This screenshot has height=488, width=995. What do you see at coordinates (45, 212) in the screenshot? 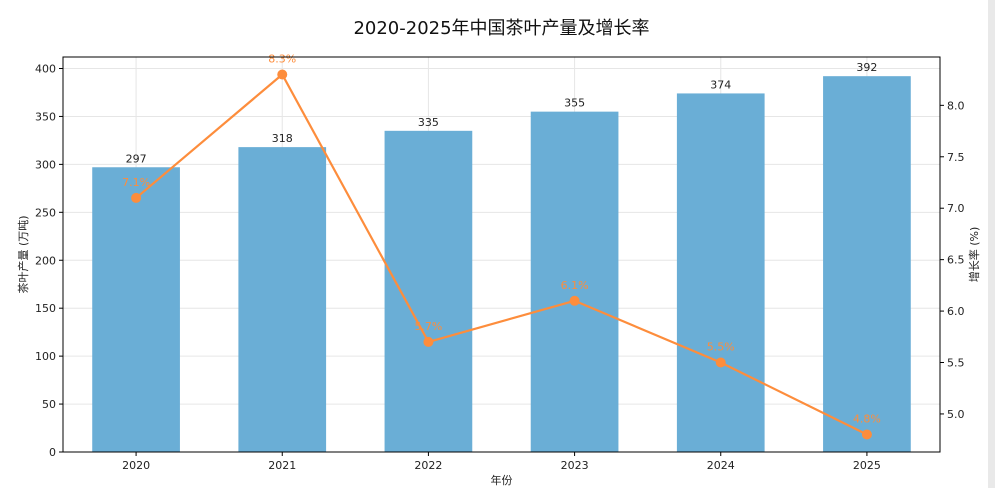
I see `left-tick-label-5: 250` at bounding box center [45, 212].